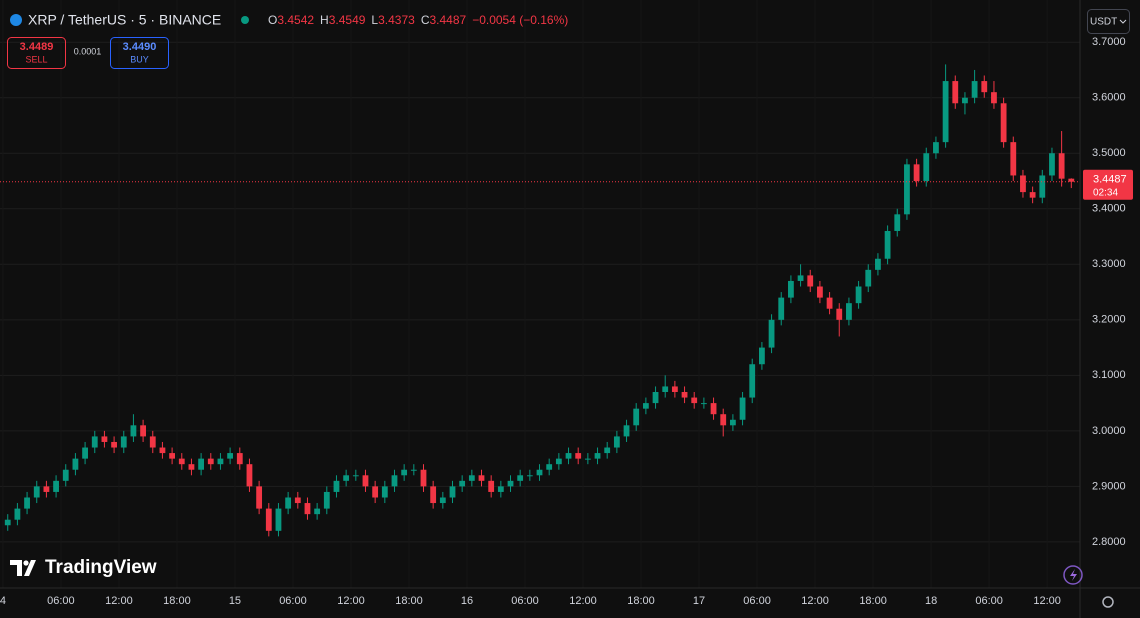 The width and height of the screenshot is (1140, 618). I want to click on price-tag-countdown: 02:34, so click(1105, 192).